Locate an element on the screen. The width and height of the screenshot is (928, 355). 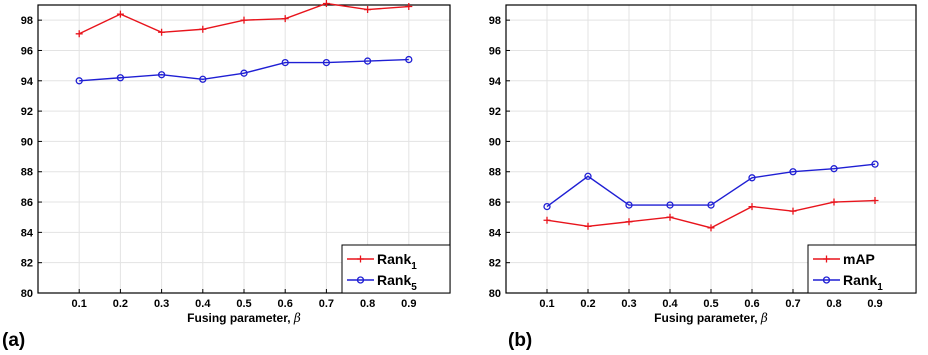
legend: mAP Rank1 is located at coordinates (862, 269).